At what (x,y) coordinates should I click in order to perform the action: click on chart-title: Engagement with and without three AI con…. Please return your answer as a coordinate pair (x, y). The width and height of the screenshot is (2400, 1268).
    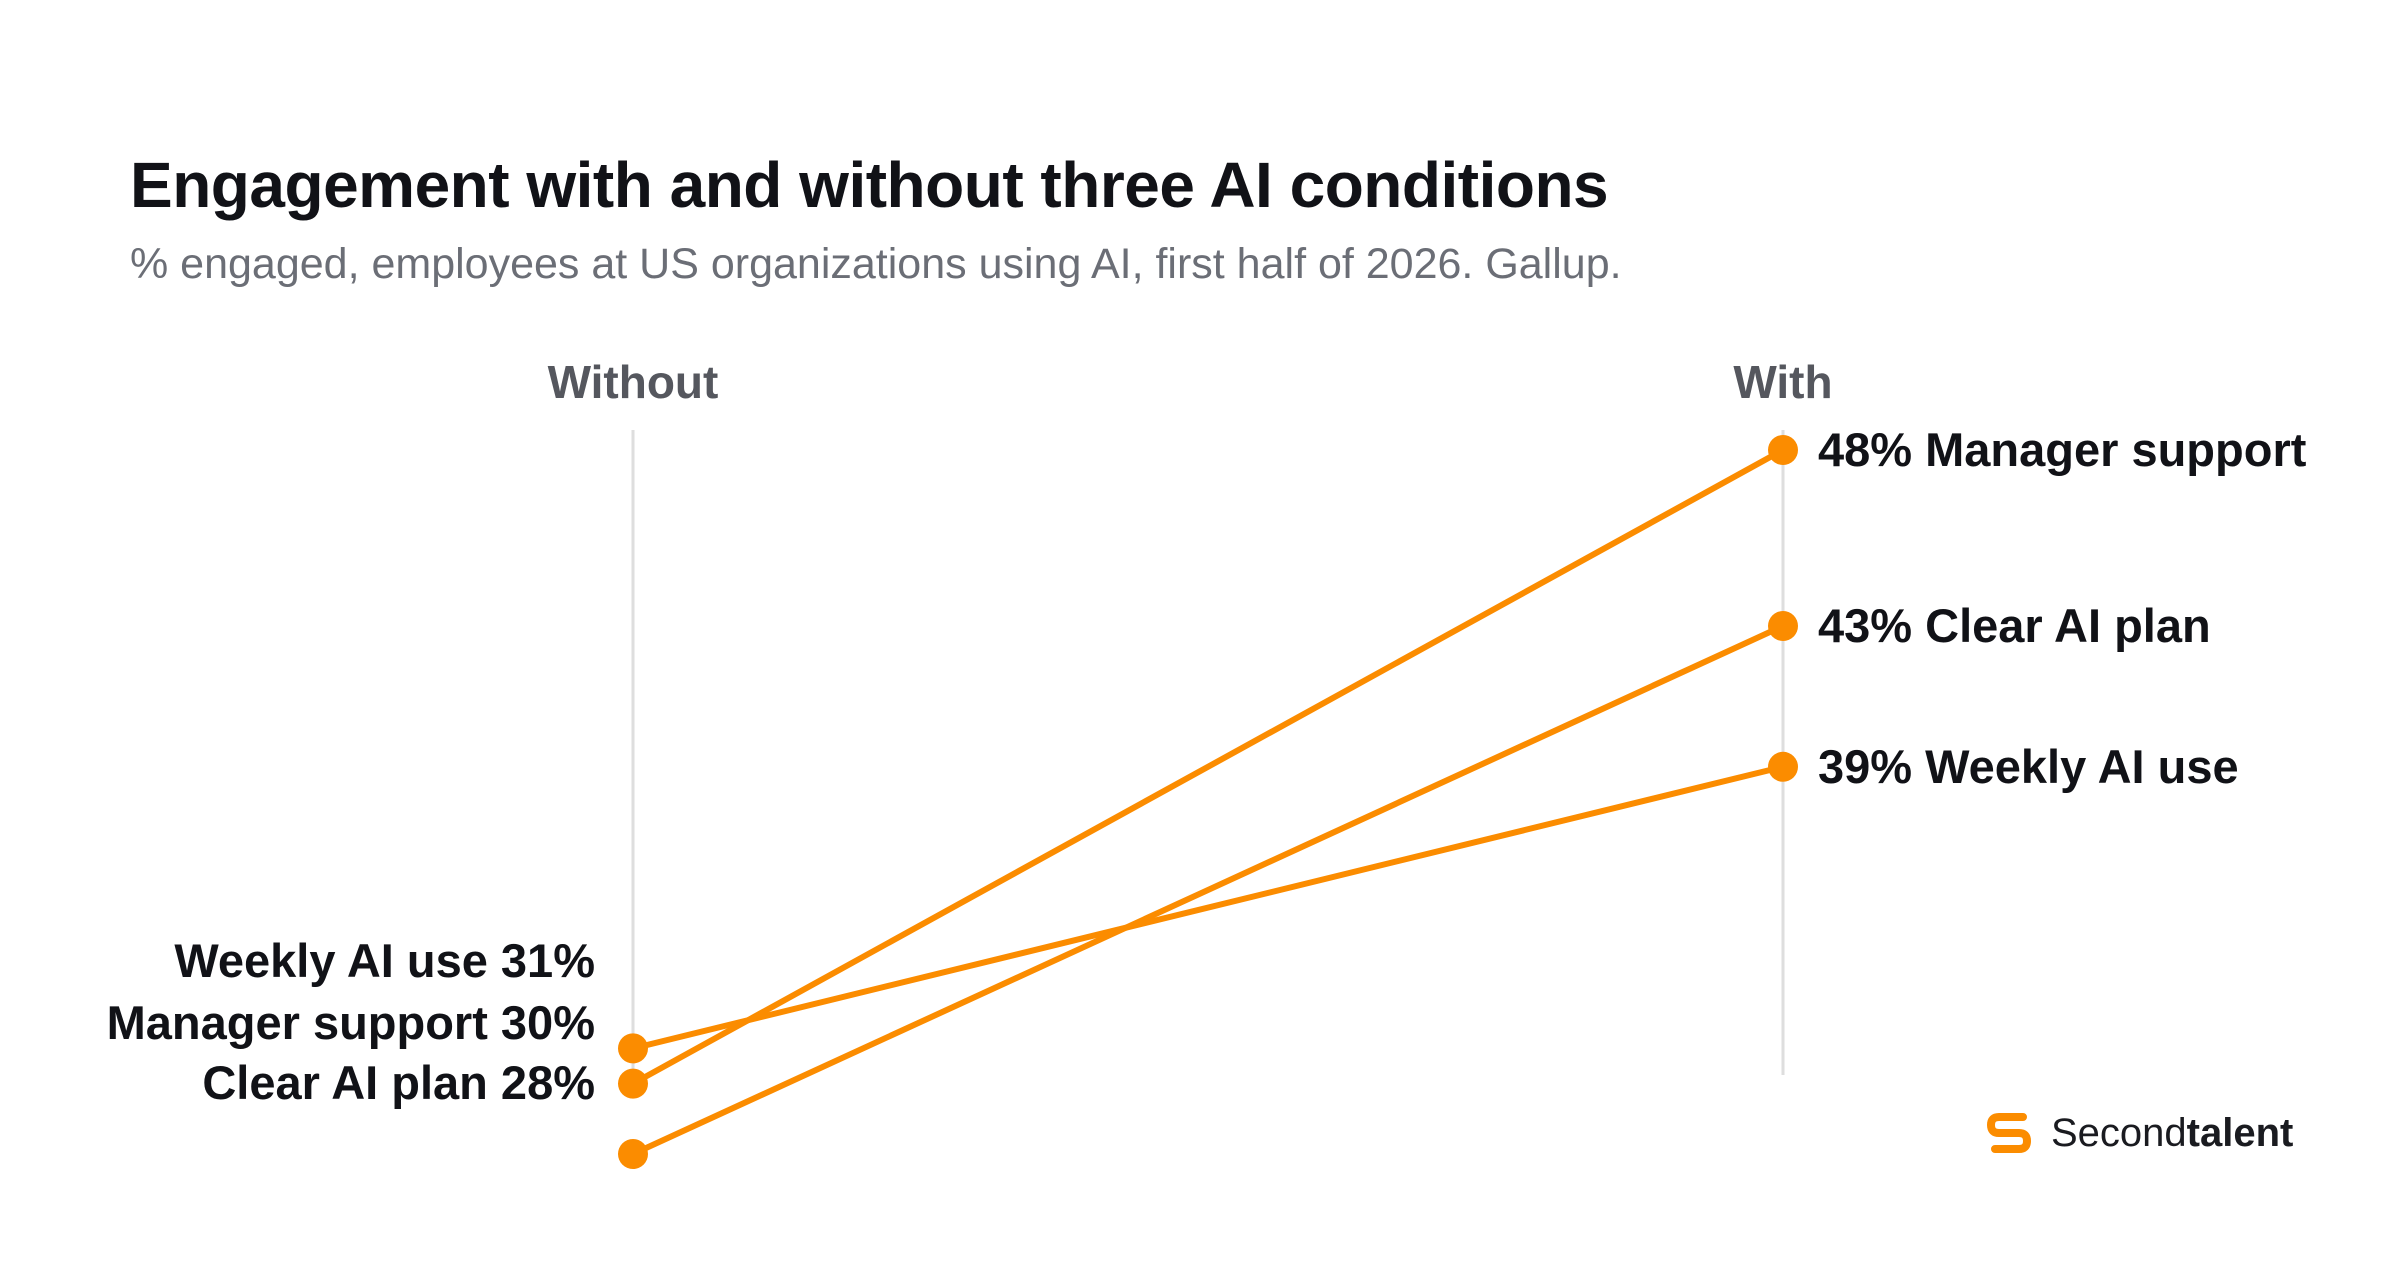
    Looking at the image, I should click on (869, 185).